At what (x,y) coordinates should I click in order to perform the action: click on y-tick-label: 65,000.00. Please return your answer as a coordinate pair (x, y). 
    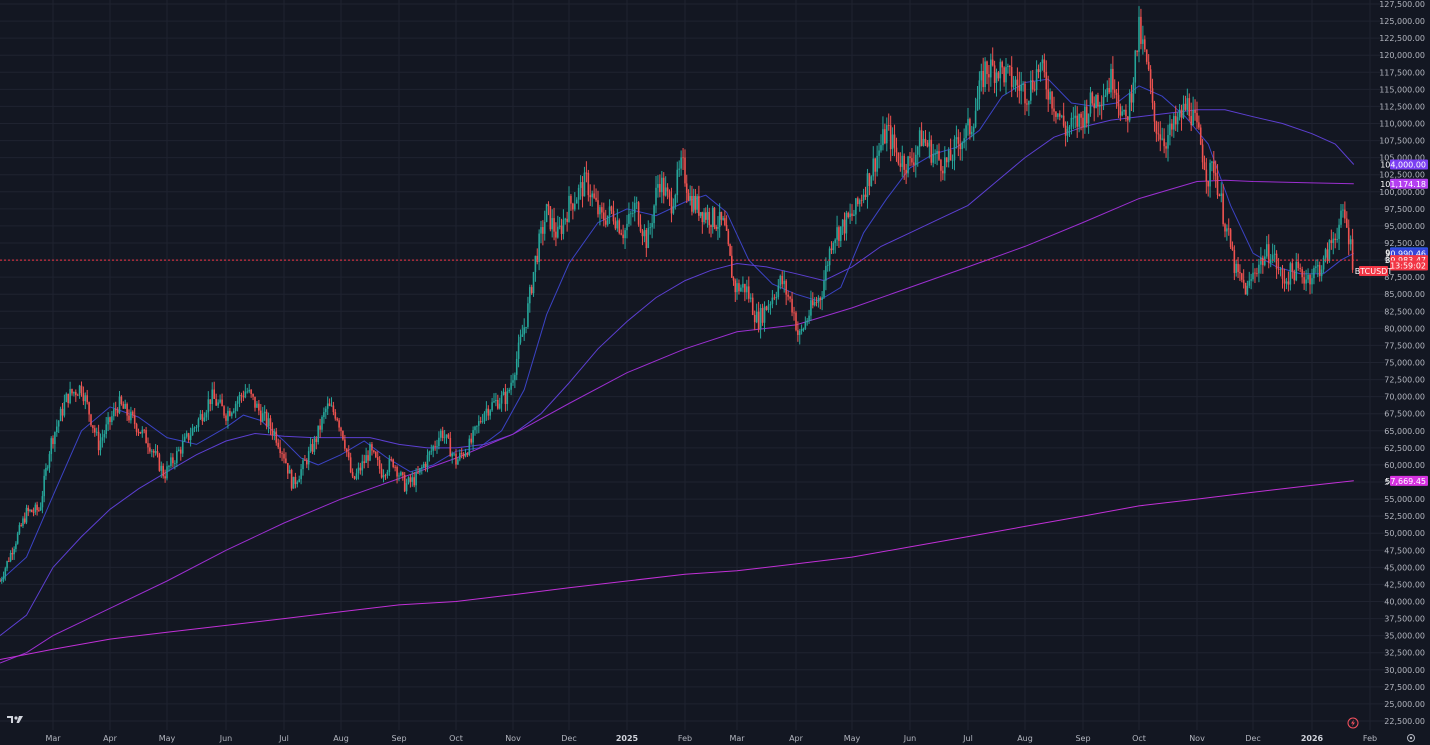
    Looking at the image, I should click on (1404, 431).